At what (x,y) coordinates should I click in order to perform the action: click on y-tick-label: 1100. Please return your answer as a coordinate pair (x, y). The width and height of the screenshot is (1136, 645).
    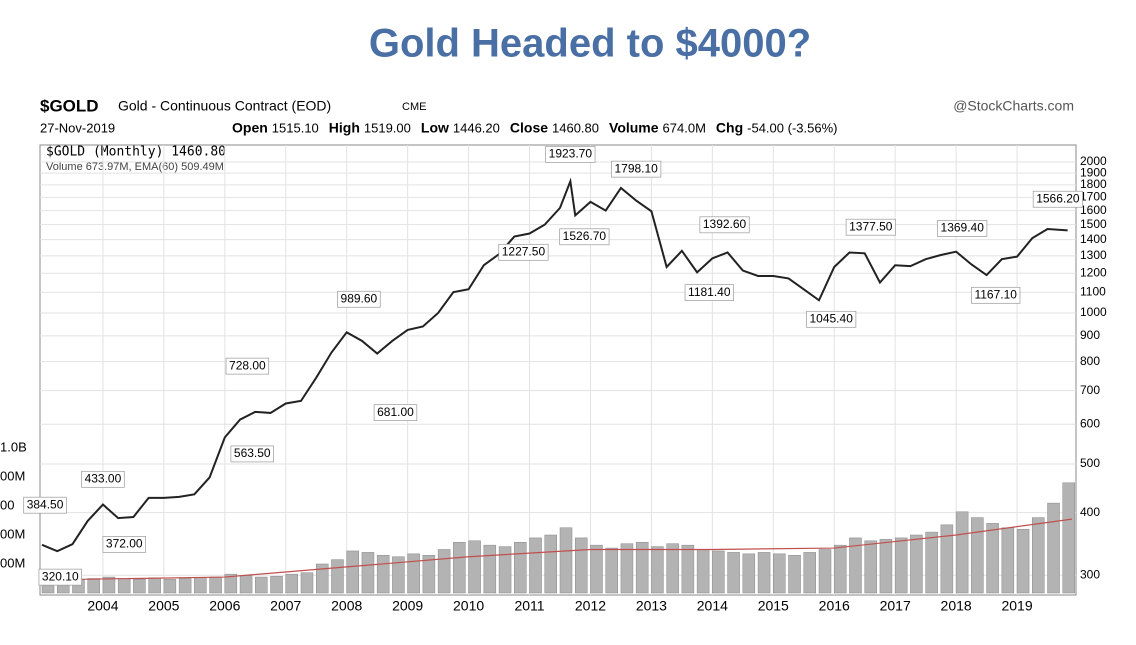
    Looking at the image, I should click on (1093, 291).